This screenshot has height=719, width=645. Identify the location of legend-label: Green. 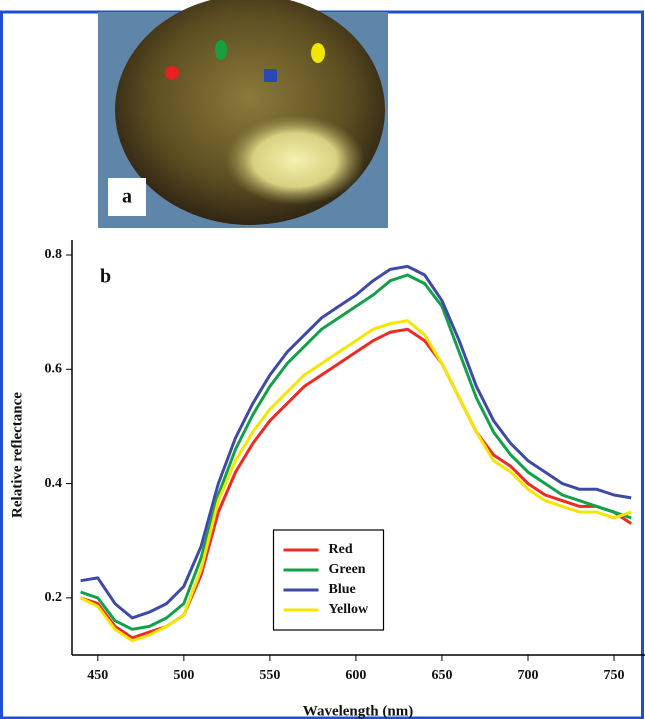
(347, 569).